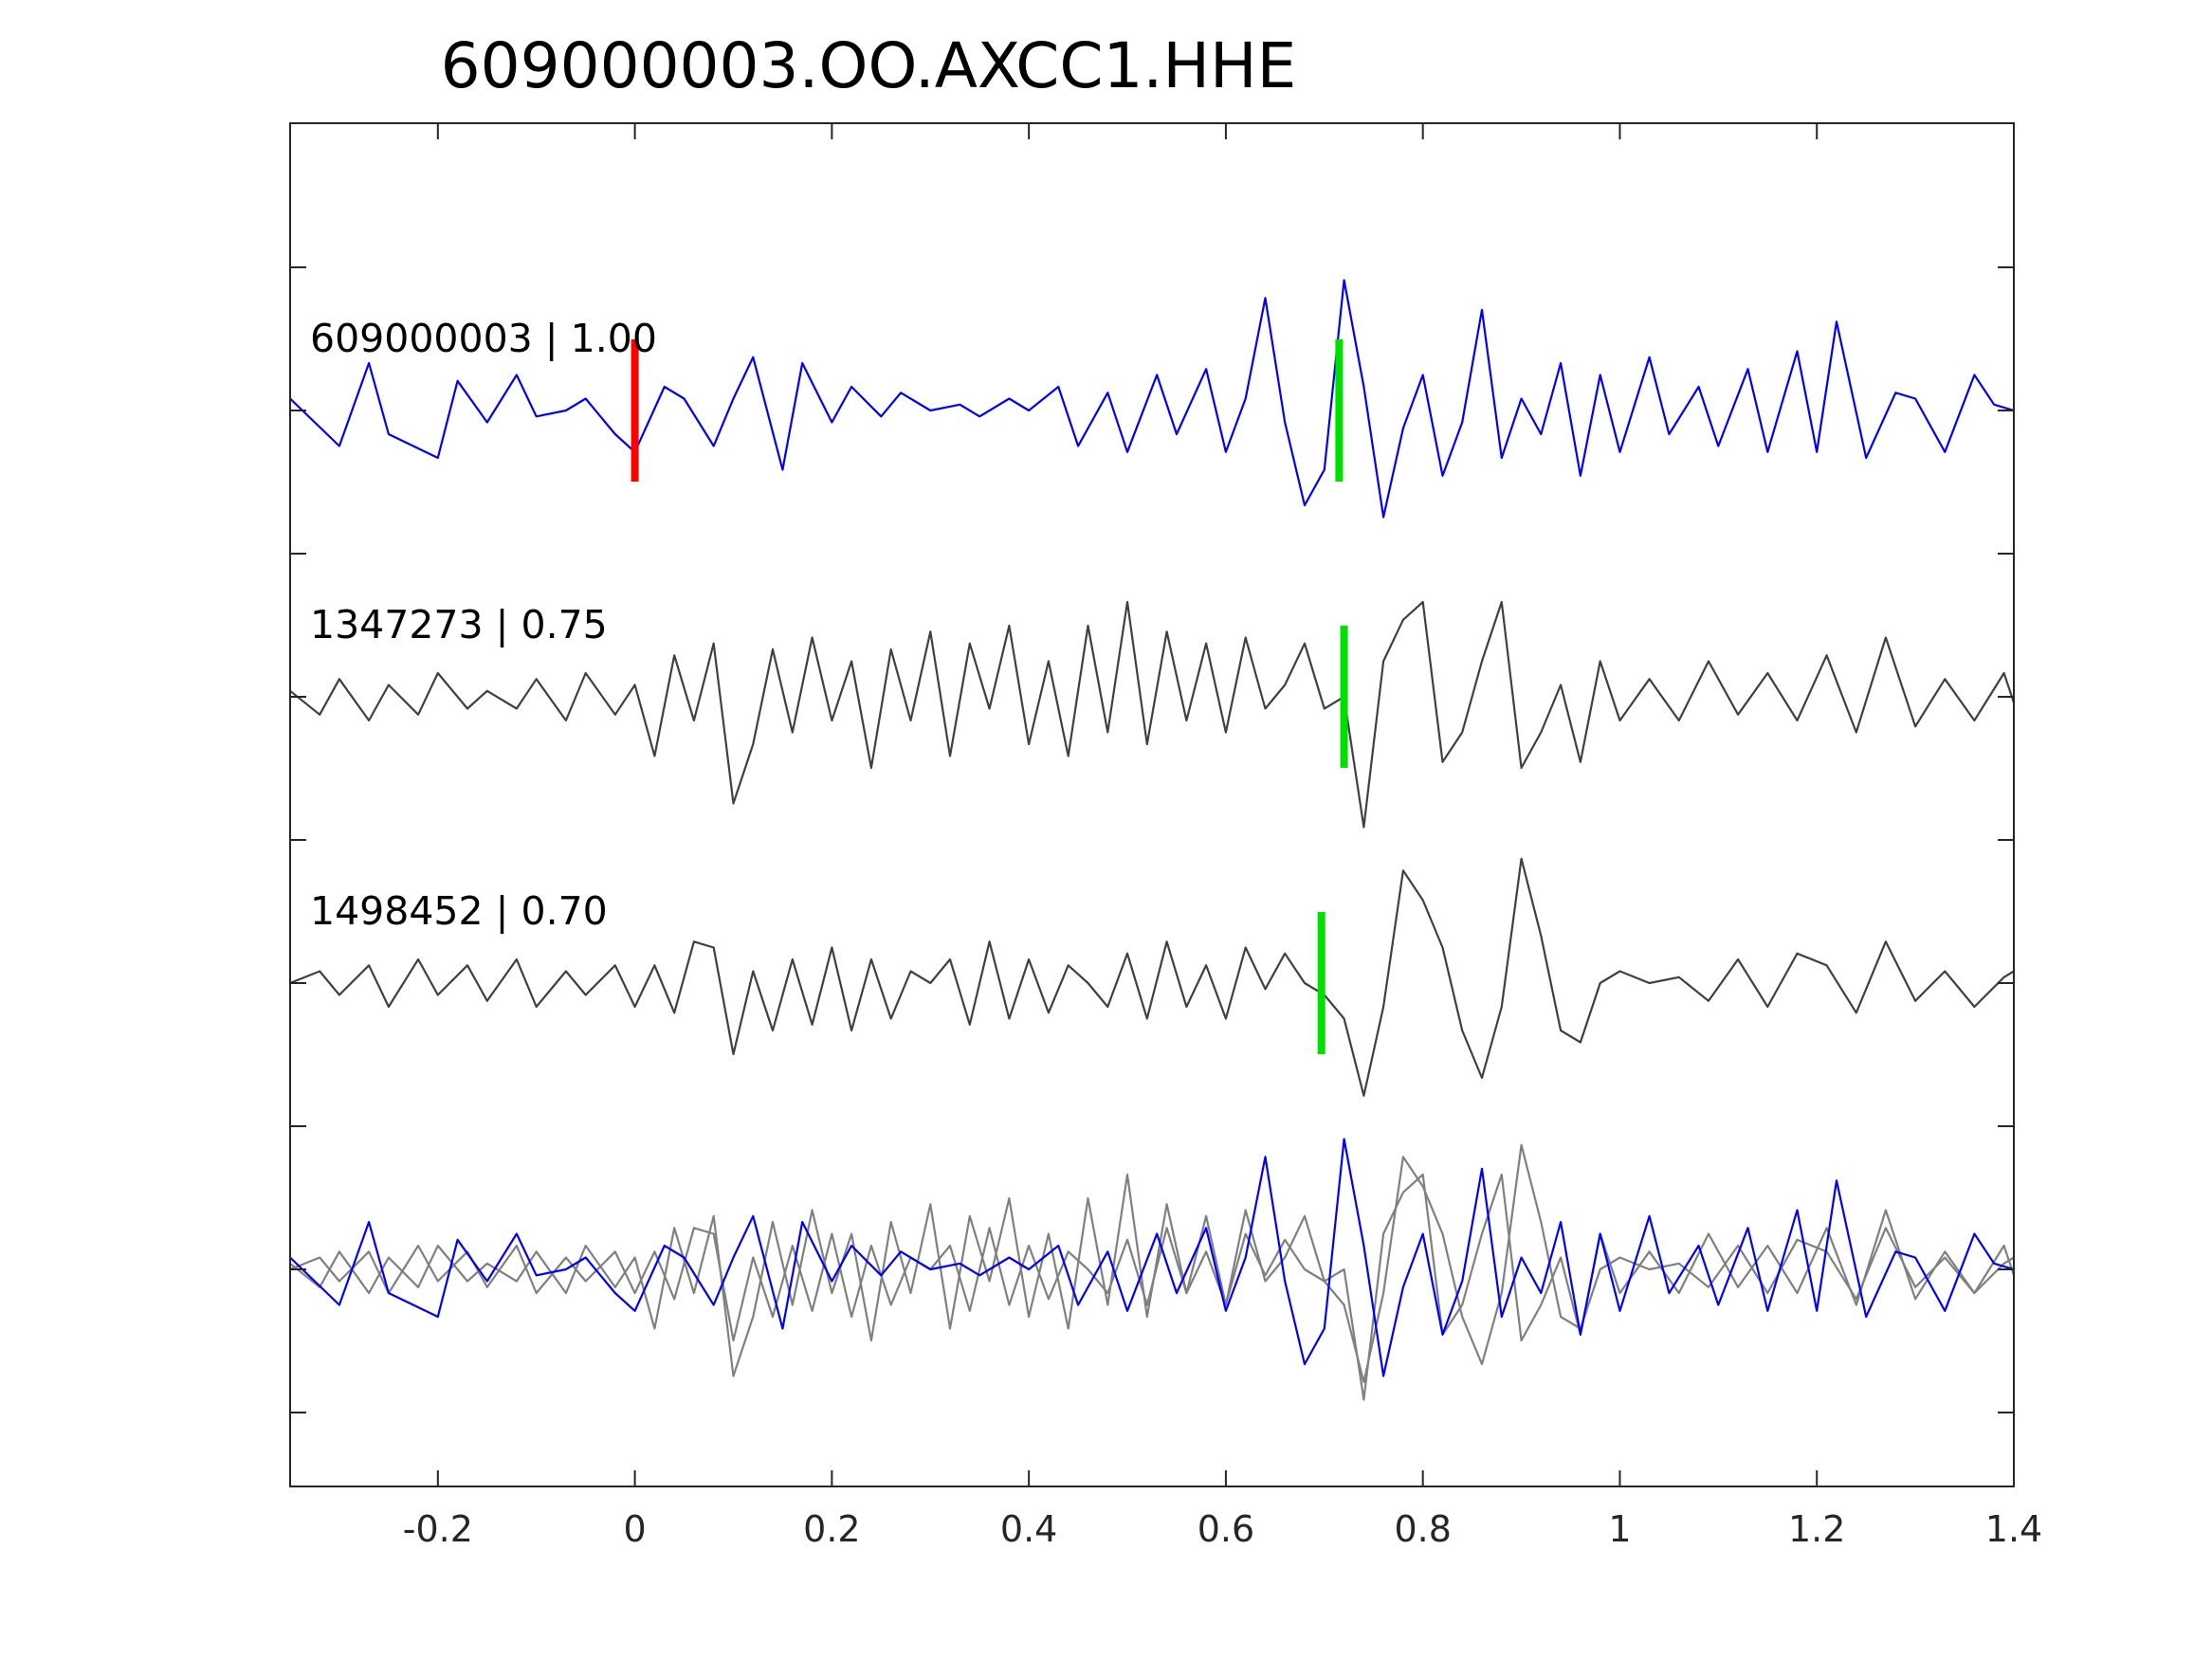 Image resolution: width=2212 pixels, height=1659 pixels. What do you see at coordinates (459, 911) in the screenshot?
I see `trace-label-3: 1498452 | 0.70` at bounding box center [459, 911].